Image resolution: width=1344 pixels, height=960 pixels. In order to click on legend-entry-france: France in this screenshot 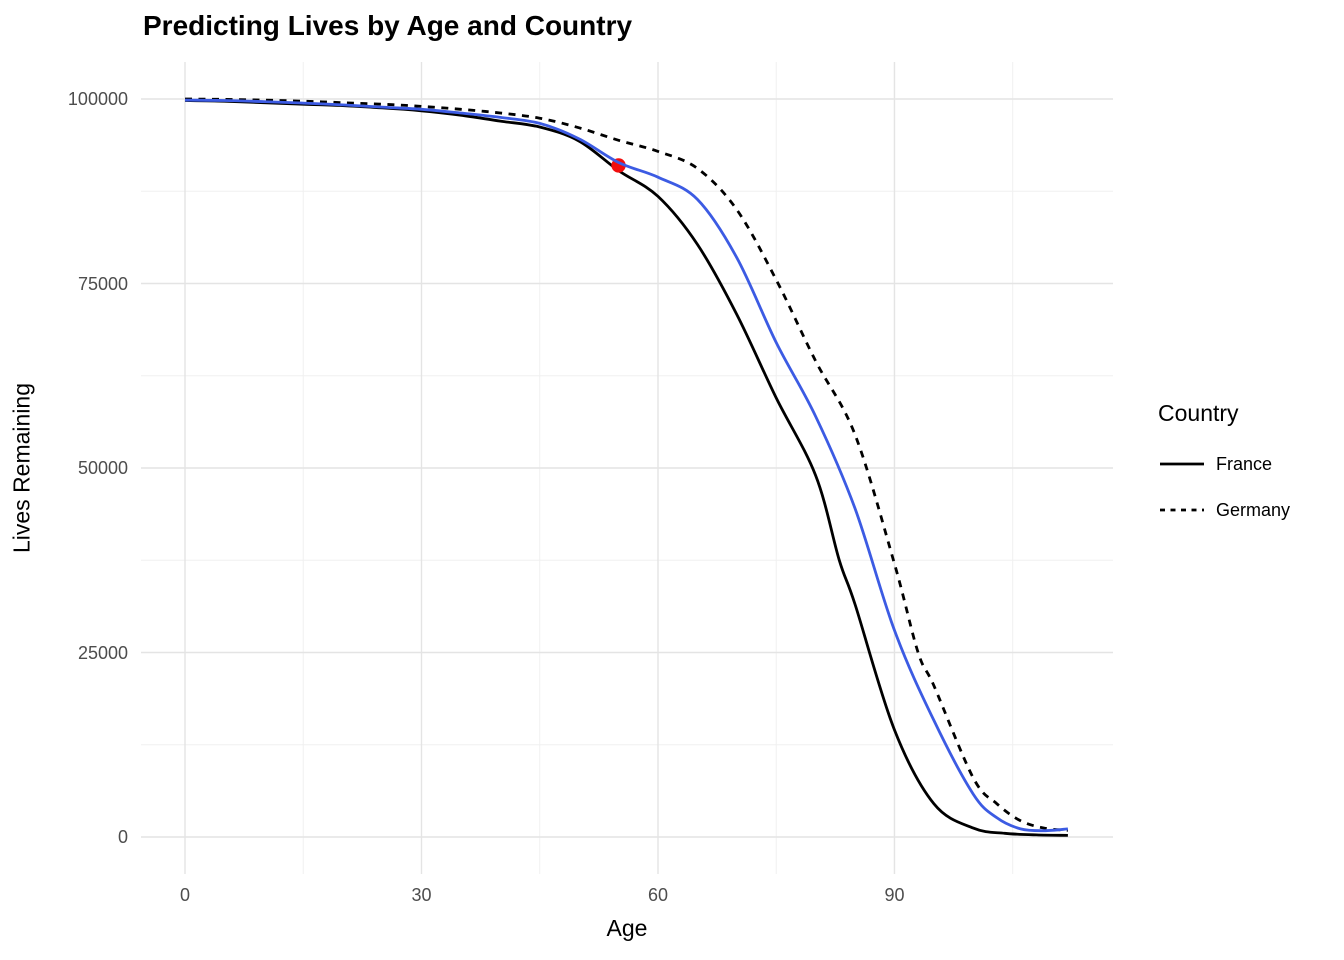, I will do `click(1224, 464)`.